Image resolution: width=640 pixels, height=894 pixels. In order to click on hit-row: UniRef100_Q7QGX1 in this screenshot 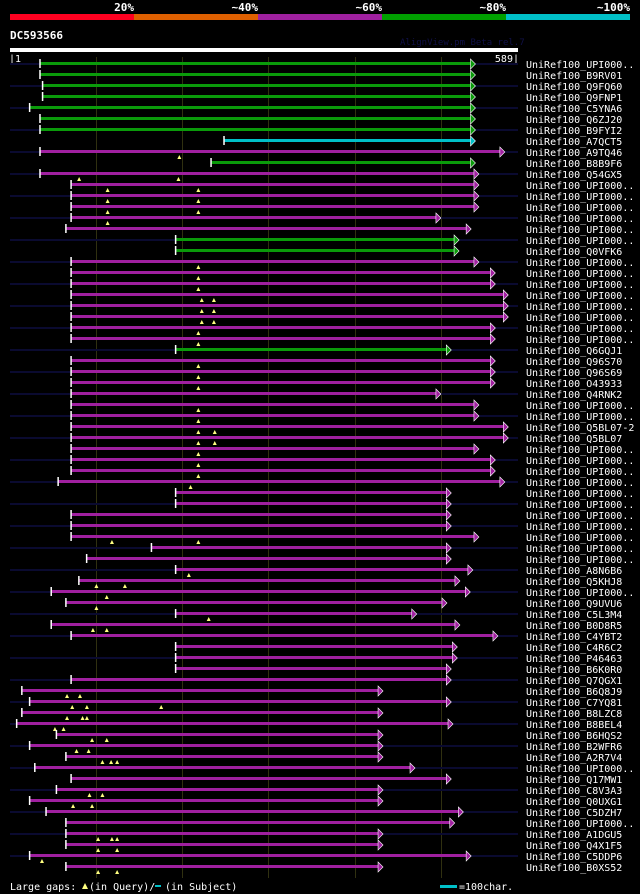, I will do `click(316, 680)`.